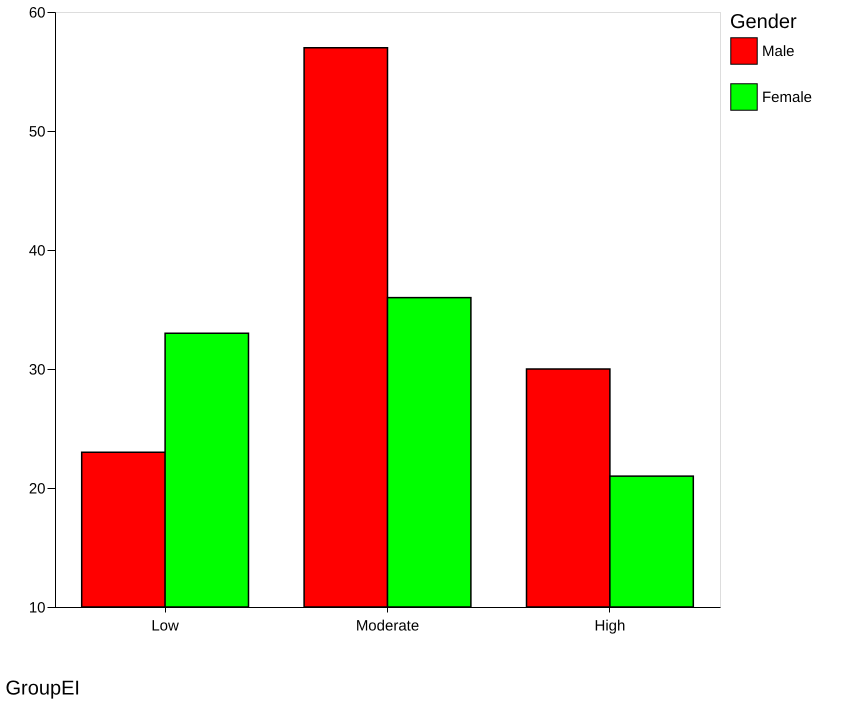 Image resolution: width=845 pixels, height=717 pixels. Describe the element at coordinates (37, 370) in the screenshot. I see `y-tick-label: 30` at that location.